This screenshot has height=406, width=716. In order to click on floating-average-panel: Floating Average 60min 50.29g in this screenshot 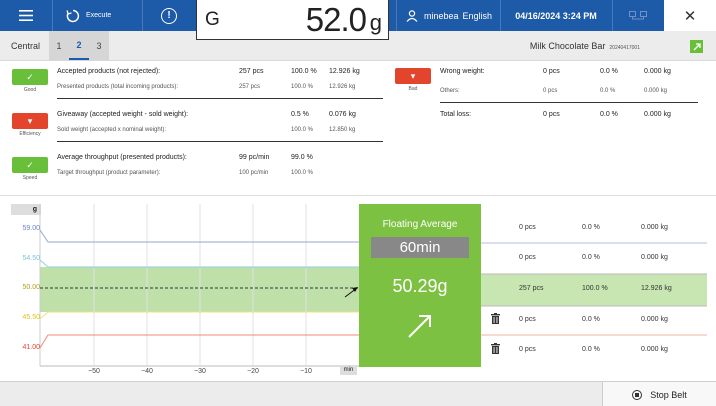, I will do `click(420, 285)`.